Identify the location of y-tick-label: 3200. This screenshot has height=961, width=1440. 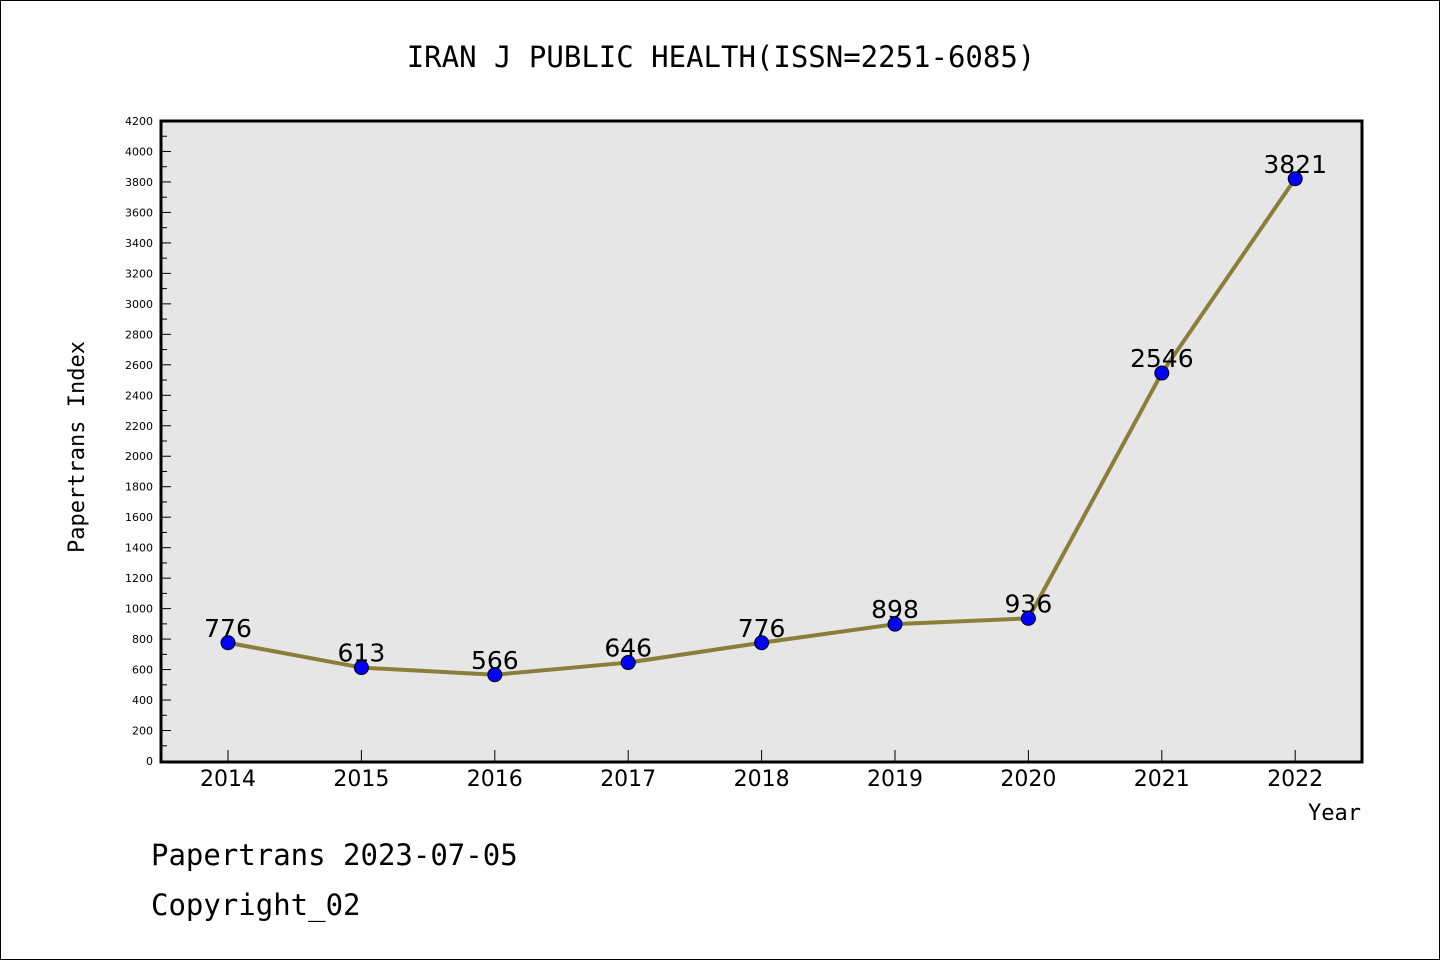
(139, 273).